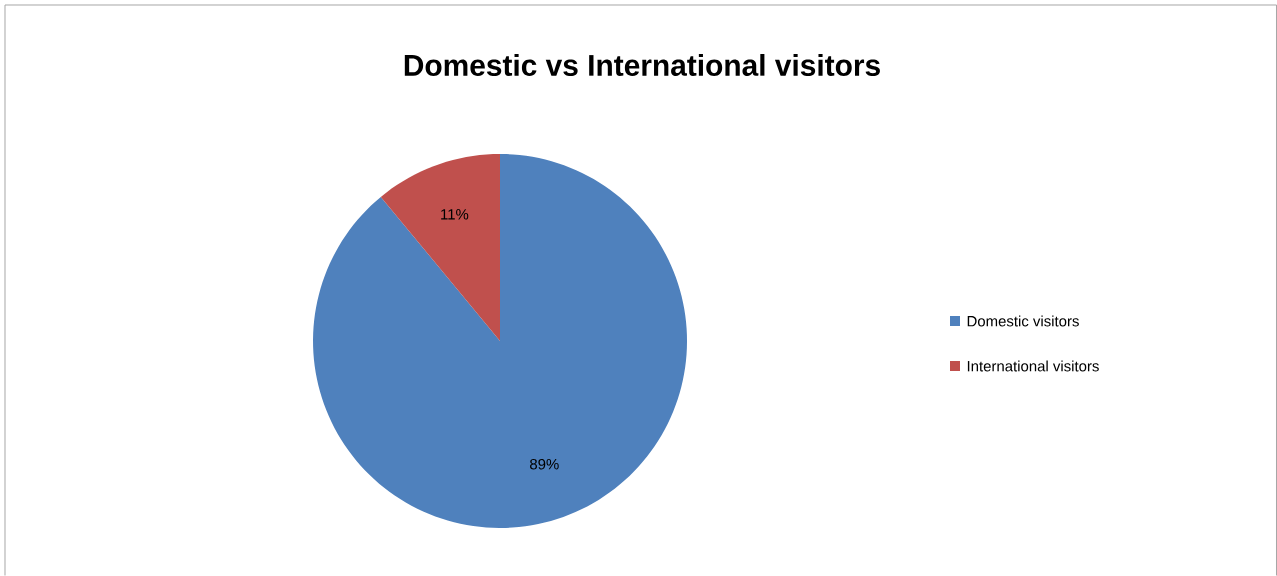 The image size is (1277, 576). What do you see at coordinates (1023, 321) in the screenshot?
I see `legend-label: Domestic visitors` at bounding box center [1023, 321].